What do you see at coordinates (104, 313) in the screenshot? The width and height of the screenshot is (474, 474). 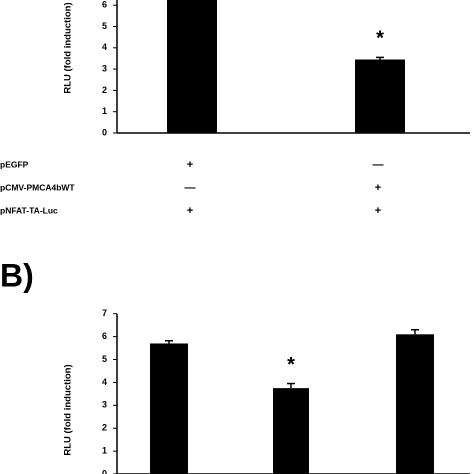 I see `y-tick-label: 7` at bounding box center [104, 313].